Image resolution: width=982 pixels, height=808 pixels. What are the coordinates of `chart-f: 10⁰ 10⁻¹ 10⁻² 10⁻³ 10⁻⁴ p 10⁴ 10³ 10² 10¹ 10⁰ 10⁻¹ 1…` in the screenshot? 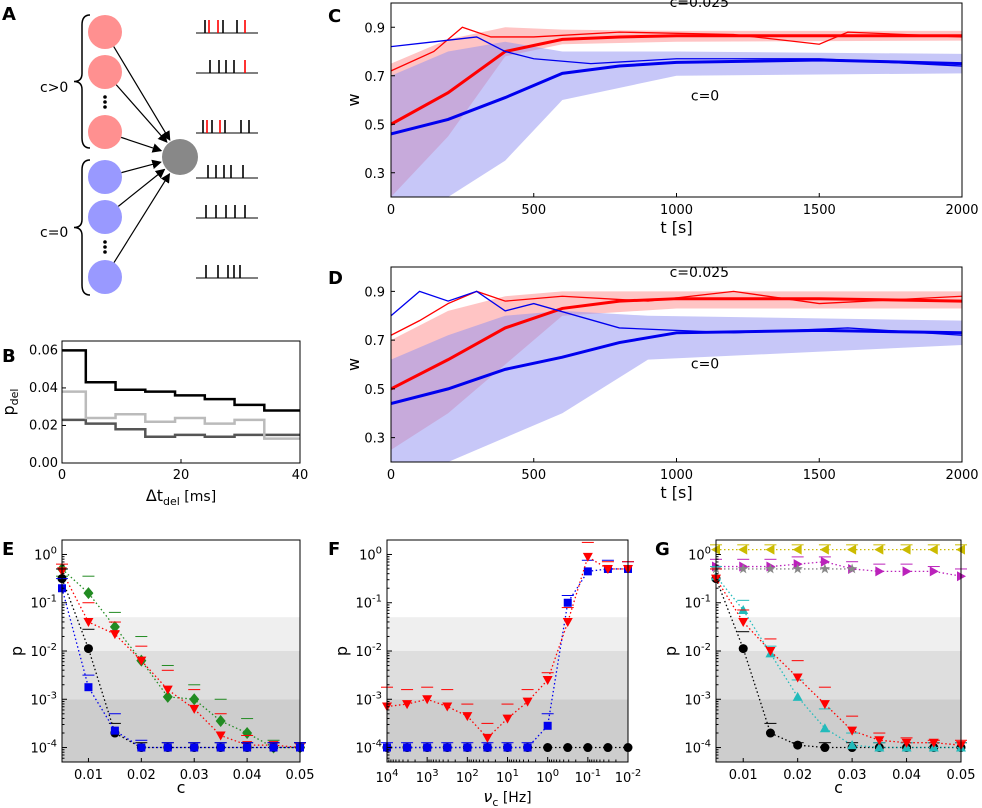 It's located at (487, 673).